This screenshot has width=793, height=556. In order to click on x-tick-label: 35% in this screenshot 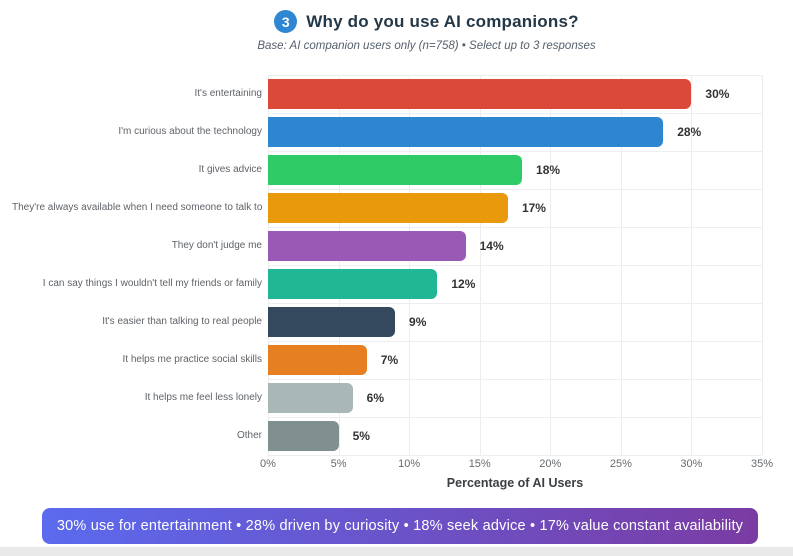, I will do `click(762, 464)`.